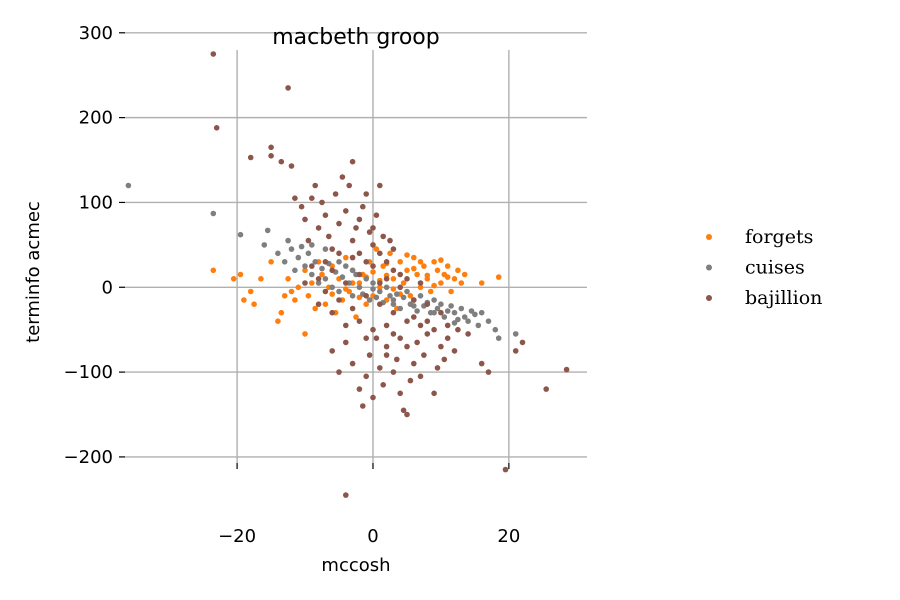 The width and height of the screenshot is (900, 600). What do you see at coordinates (775, 268) in the screenshot?
I see `legend-label: cuises` at bounding box center [775, 268].